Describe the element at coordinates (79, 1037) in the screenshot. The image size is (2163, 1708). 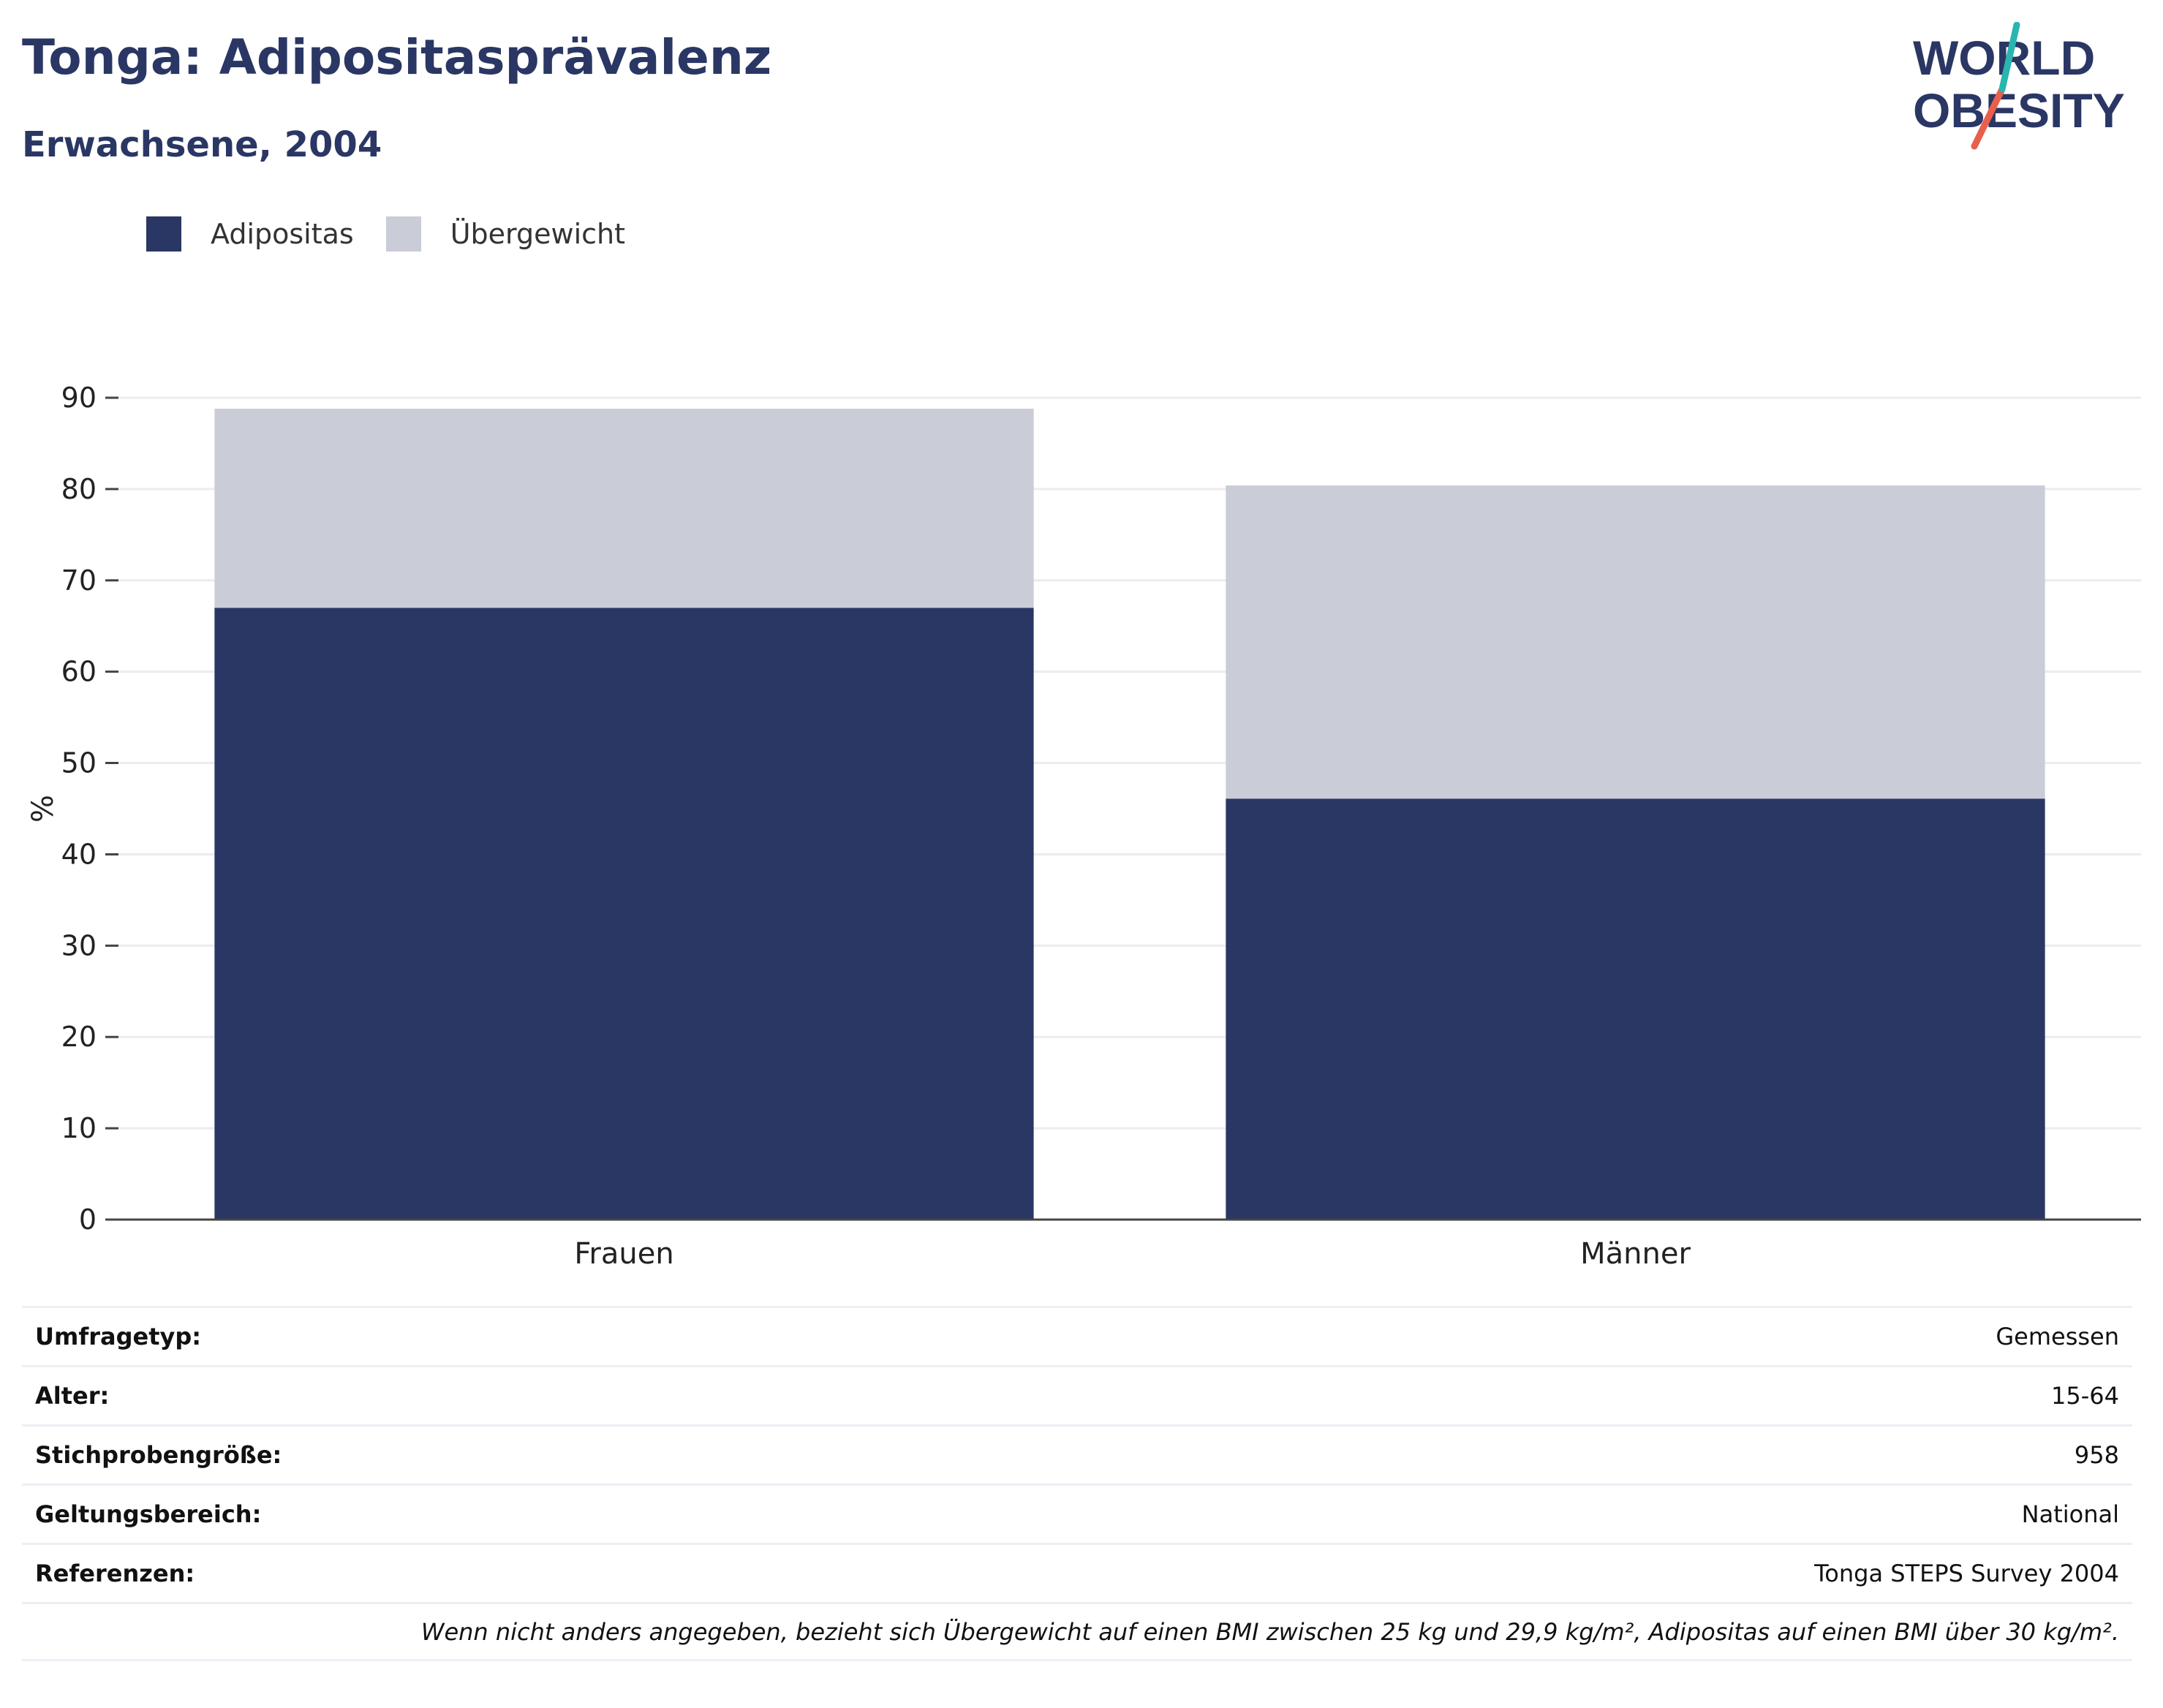
I see `y-tick-label: 20` at that location.